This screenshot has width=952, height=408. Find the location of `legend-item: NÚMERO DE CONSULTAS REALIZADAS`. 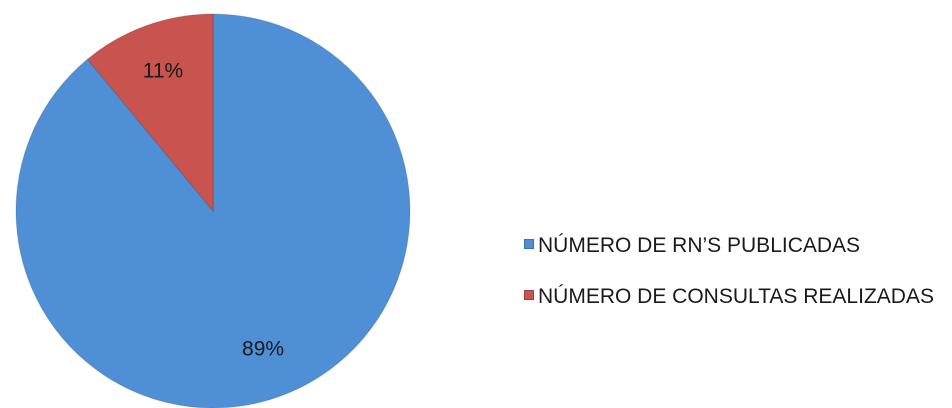

legend-item: NÚMERO DE CONSULTAS REALIZADAS is located at coordinates (737, 296).